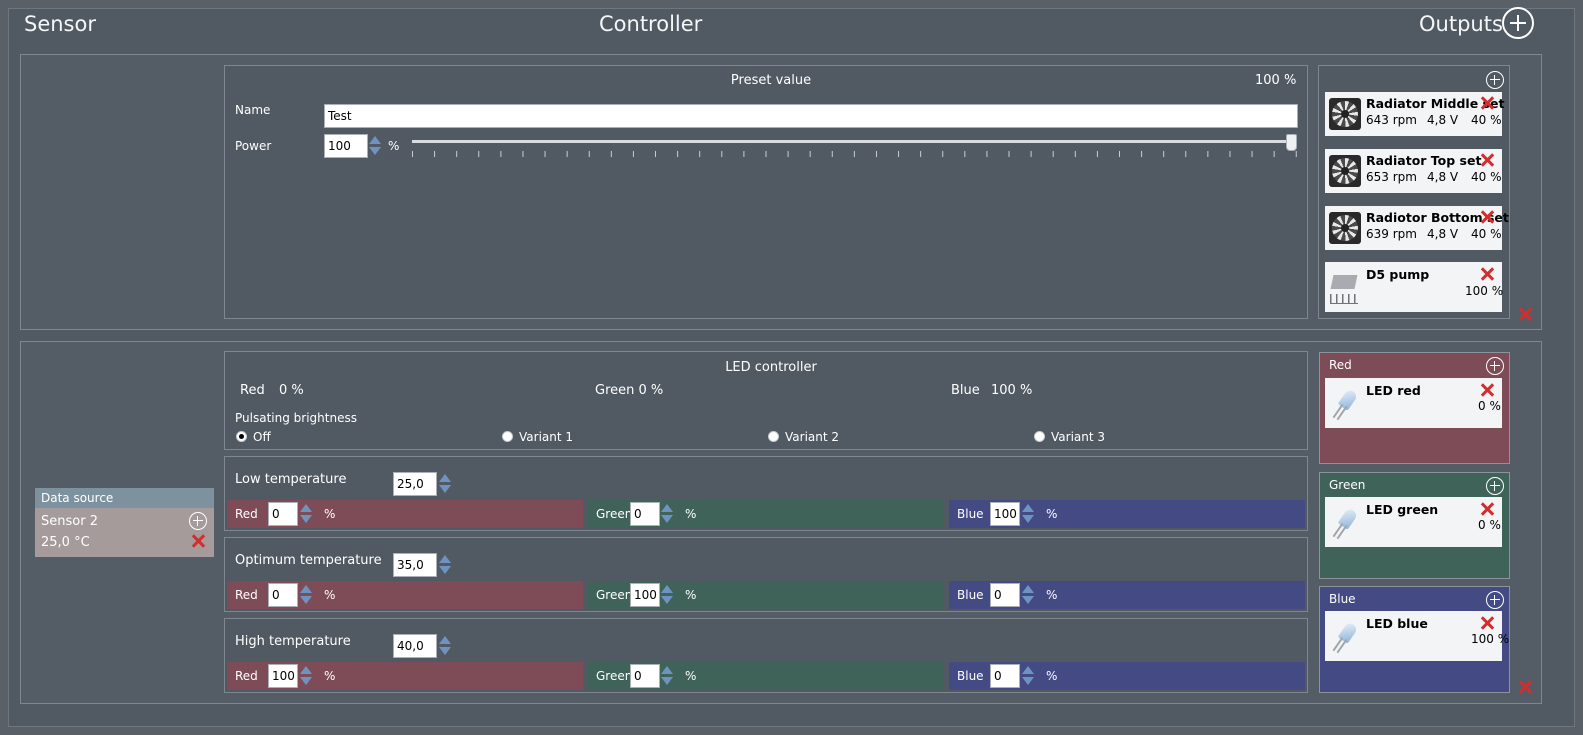  Describe the element at coordinates (330, 595) in the screenshot. I see `red-unit: %` at that location.